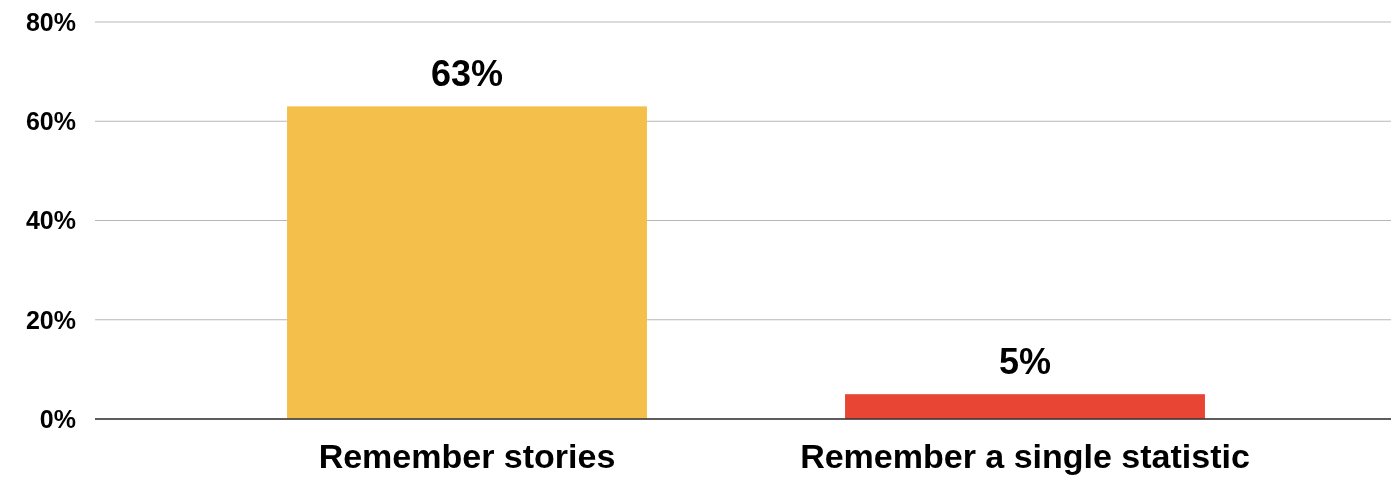  What do you see at coordinates (57, 418) in the screenshot?
I see `y-tick-label: 0%` at bounding box center [57, 418].